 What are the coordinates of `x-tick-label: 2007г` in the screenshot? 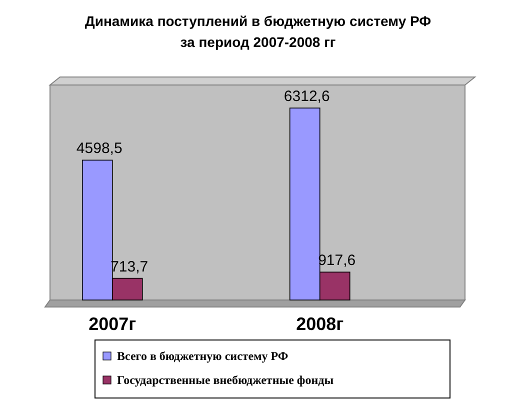 It's located at (112, 324).